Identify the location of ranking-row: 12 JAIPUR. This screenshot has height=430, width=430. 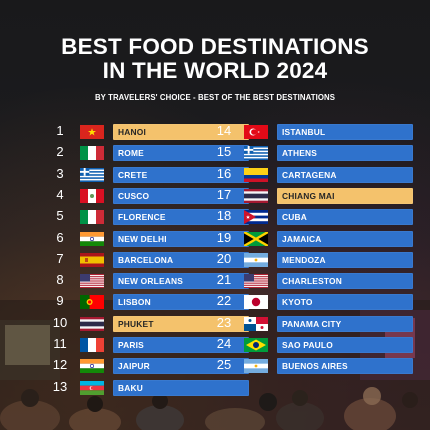
(150, 366).